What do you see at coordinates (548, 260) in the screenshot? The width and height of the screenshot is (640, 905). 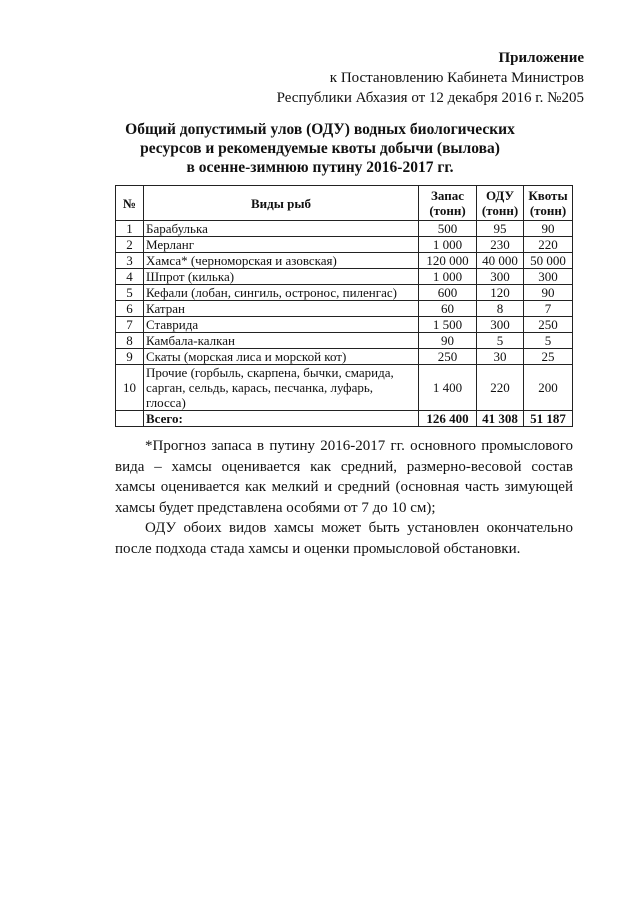 I see `quota-value: 50 000` at bounding box center [548, 260].